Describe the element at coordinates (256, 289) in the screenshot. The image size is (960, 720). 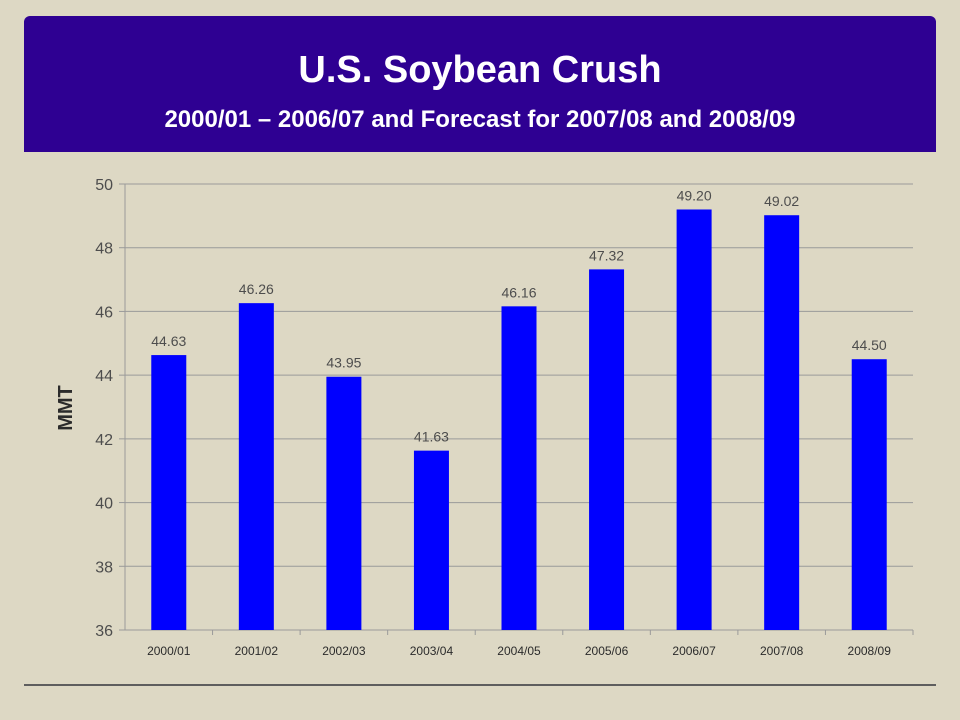
I see `data-label: 46.26` at that location.